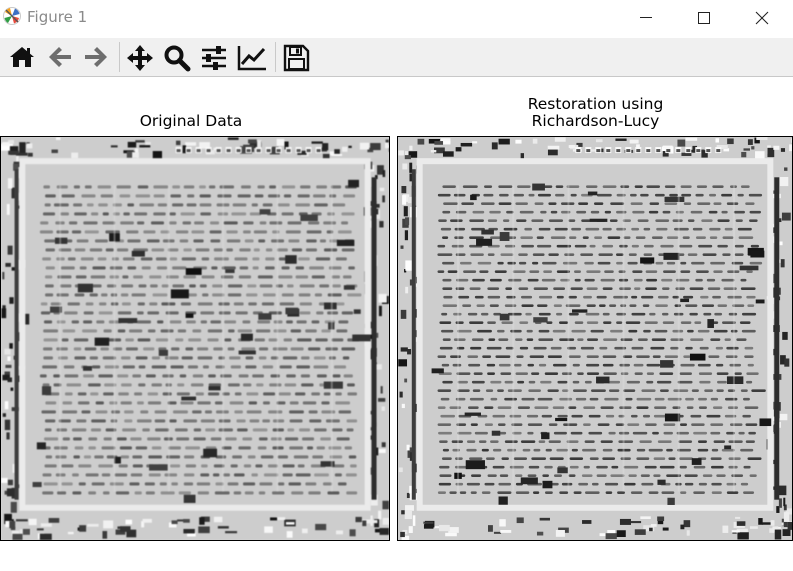 The width and height of the screenshot is (793, 571). I want to click on close-button, so click(762, 18).